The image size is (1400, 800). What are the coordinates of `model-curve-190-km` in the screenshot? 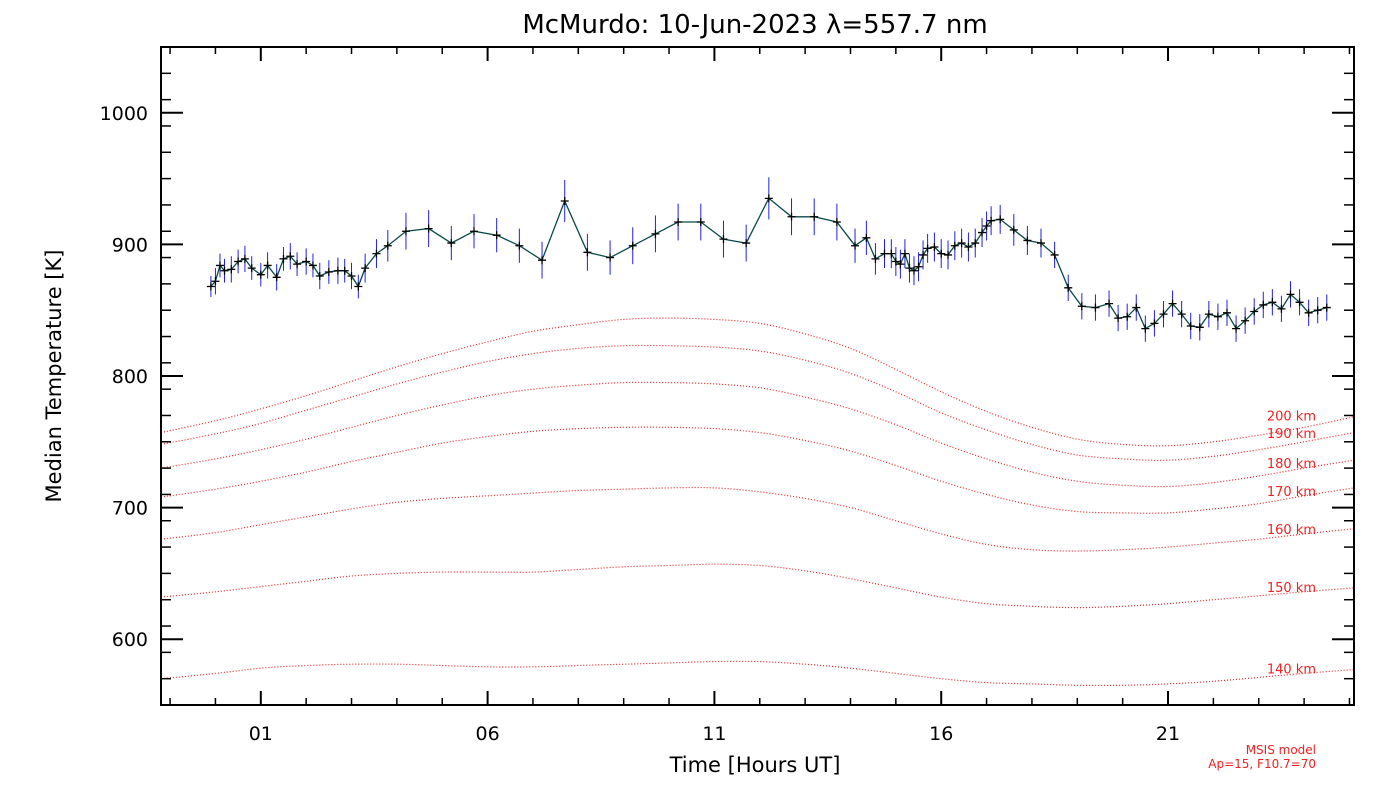 It's located at (757, 402).